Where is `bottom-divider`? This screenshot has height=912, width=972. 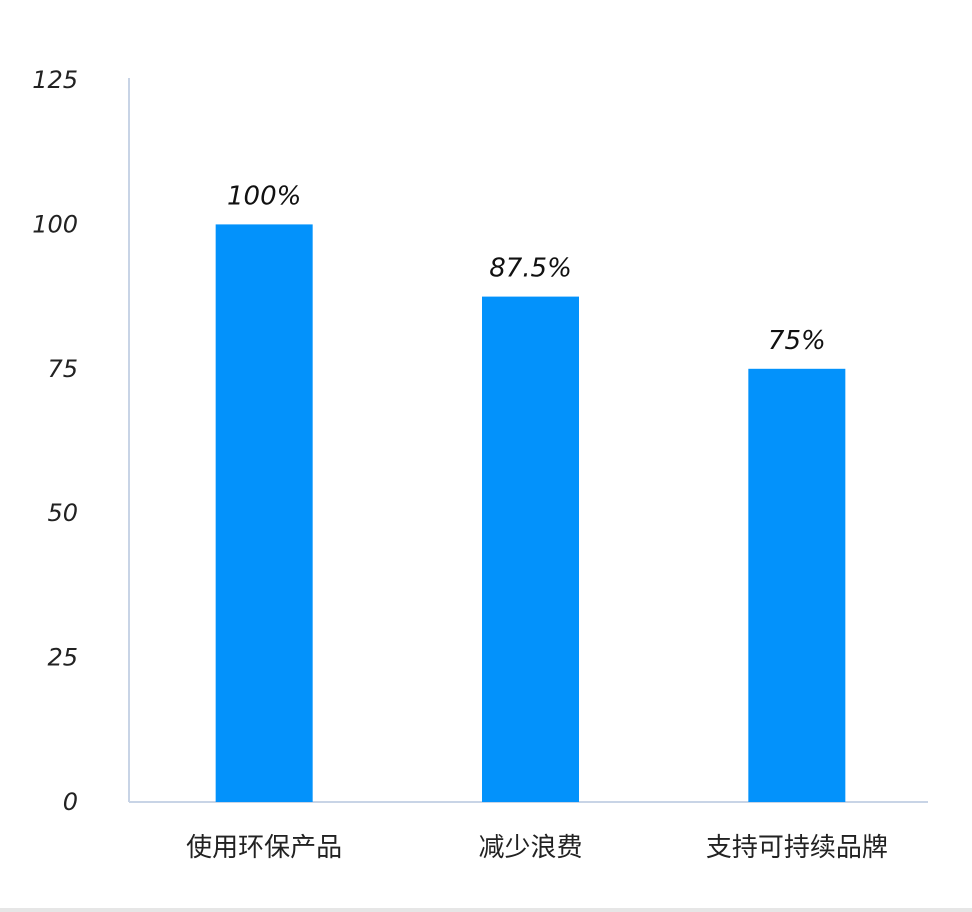 bottom-divider is located at coordinates (486, 910).